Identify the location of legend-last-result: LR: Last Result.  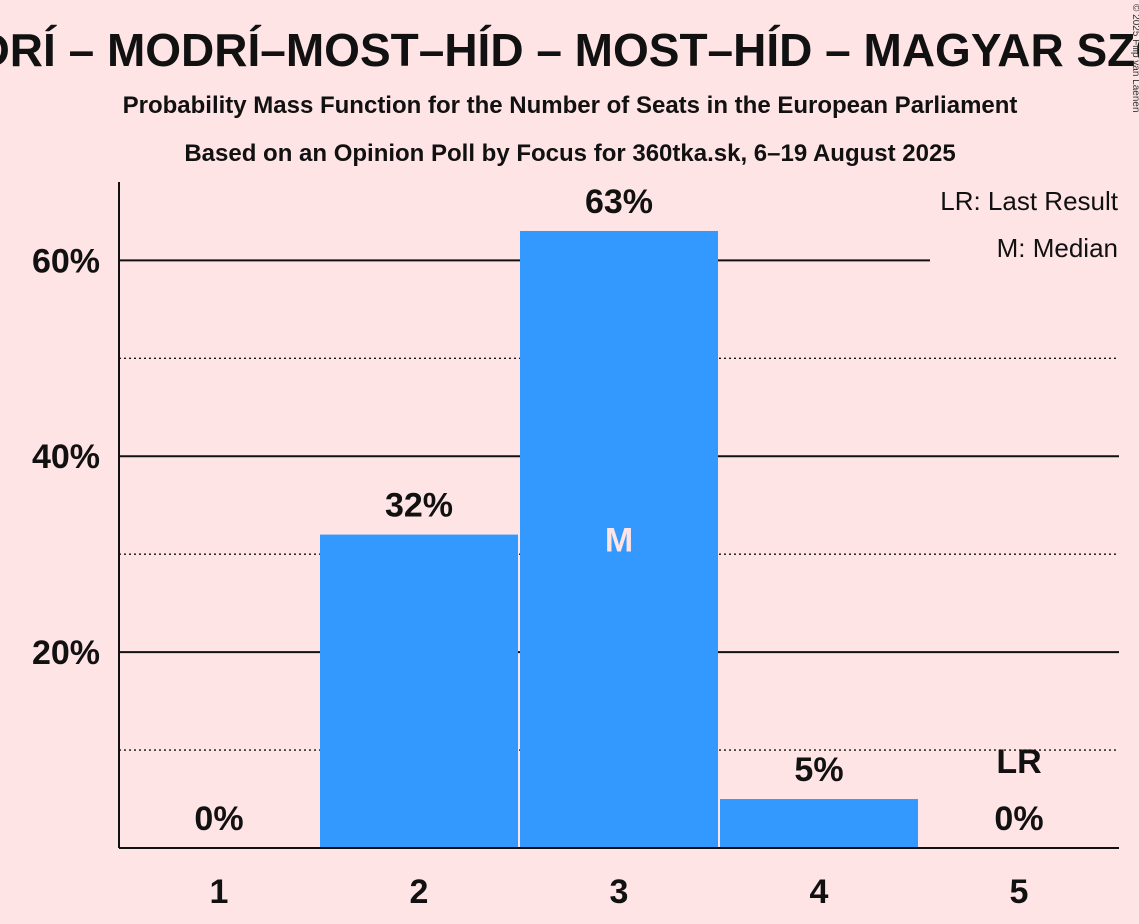
(1029, 201).